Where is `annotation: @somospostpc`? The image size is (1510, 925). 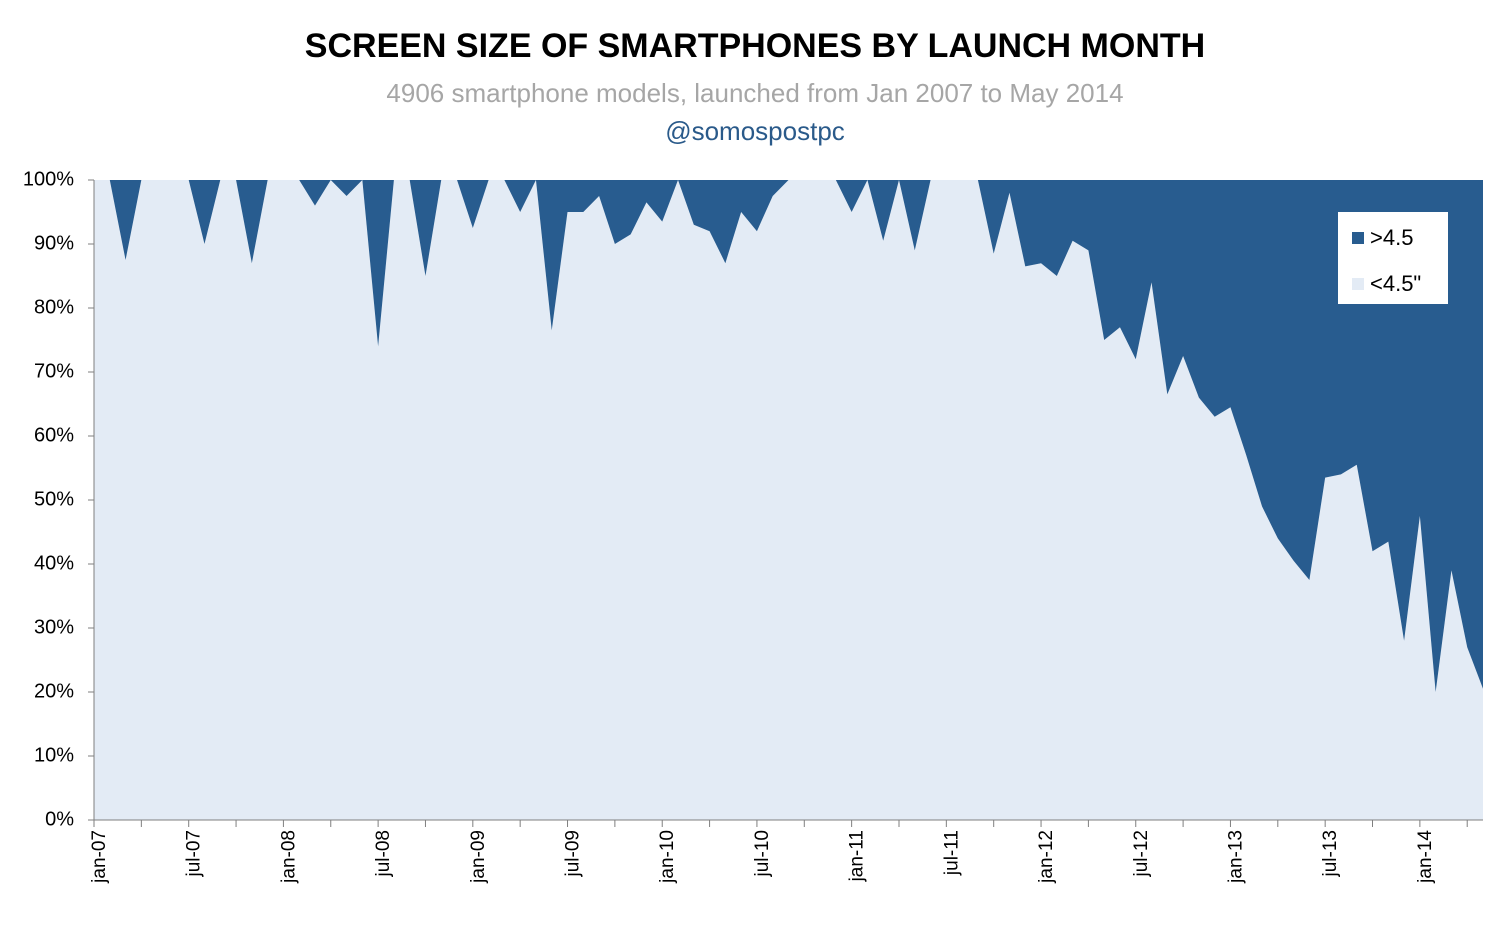 annotation: @somospostpc is located at coordinates (755, 131).